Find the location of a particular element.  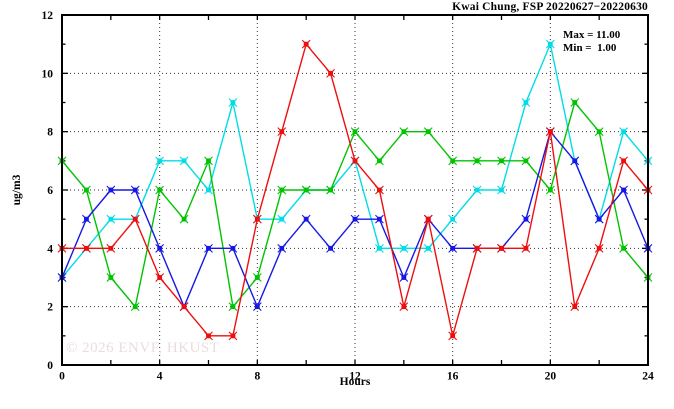

max-annotation: Max = 11.00 is located at coordinates (592, 35).